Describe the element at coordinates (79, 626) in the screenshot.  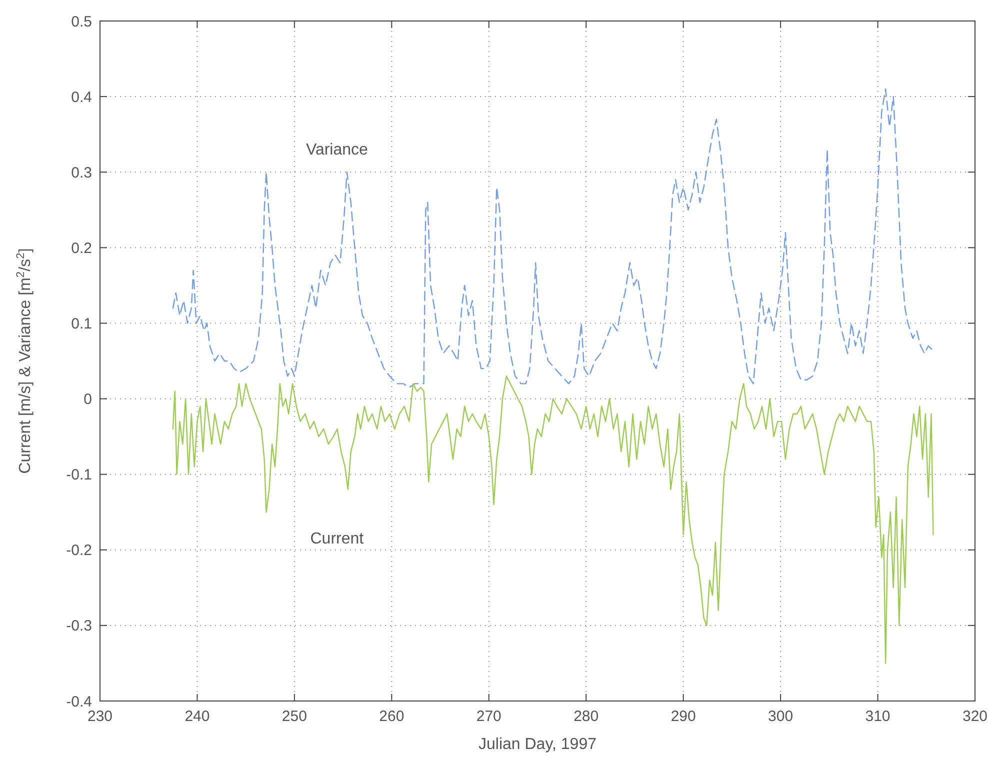
I see `y-tick-label: -0.3` at that location.